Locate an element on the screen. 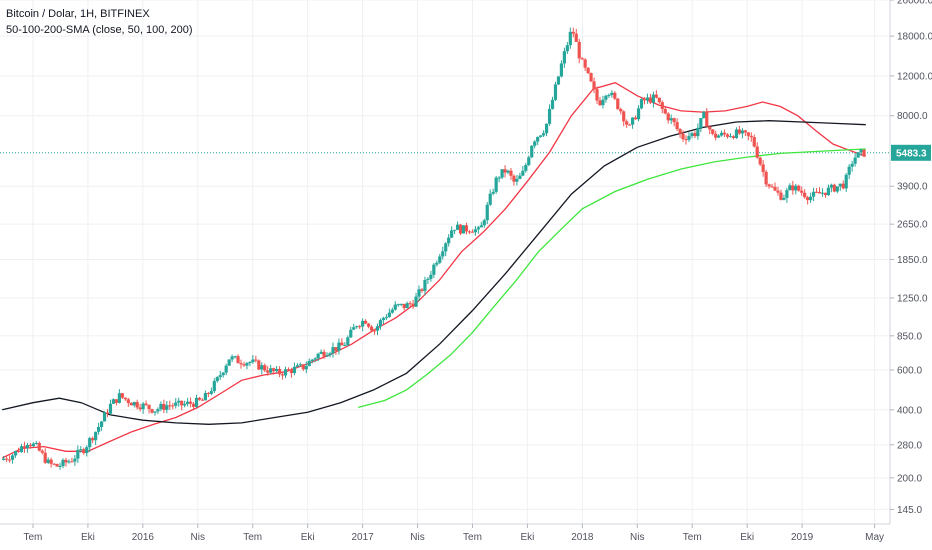  last-price-badge-bg is located at coordinates (911, 152).